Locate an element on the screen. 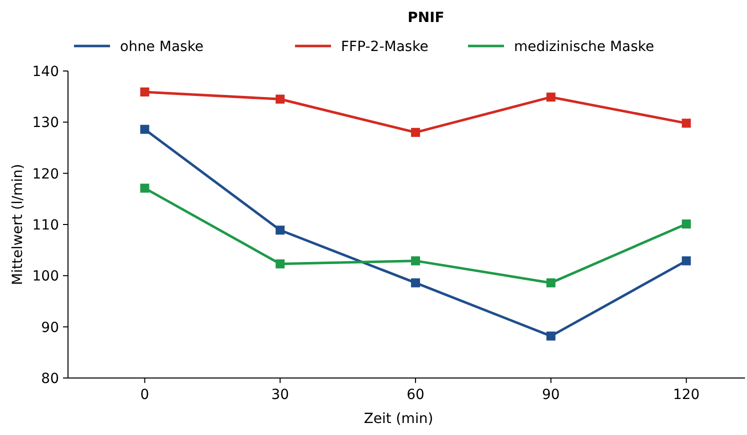  legend-label: FFP-2-Maske is located at coordinates (384, 47).